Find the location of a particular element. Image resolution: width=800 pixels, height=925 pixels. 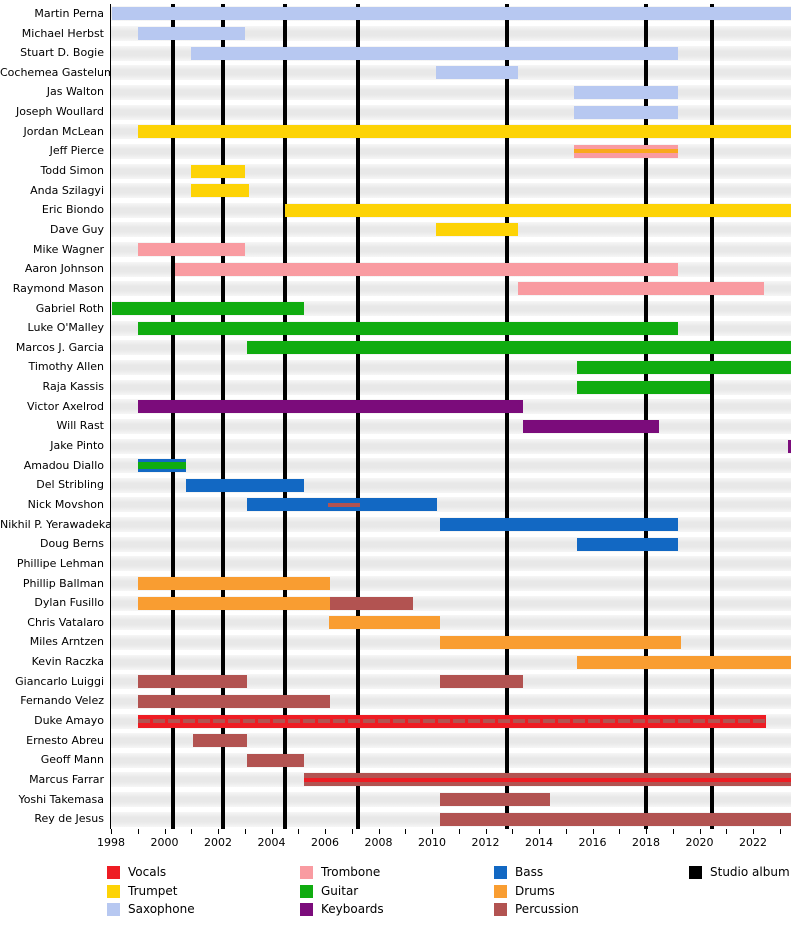

member-label: Raymond Mason is located at coordinates (58, 288).